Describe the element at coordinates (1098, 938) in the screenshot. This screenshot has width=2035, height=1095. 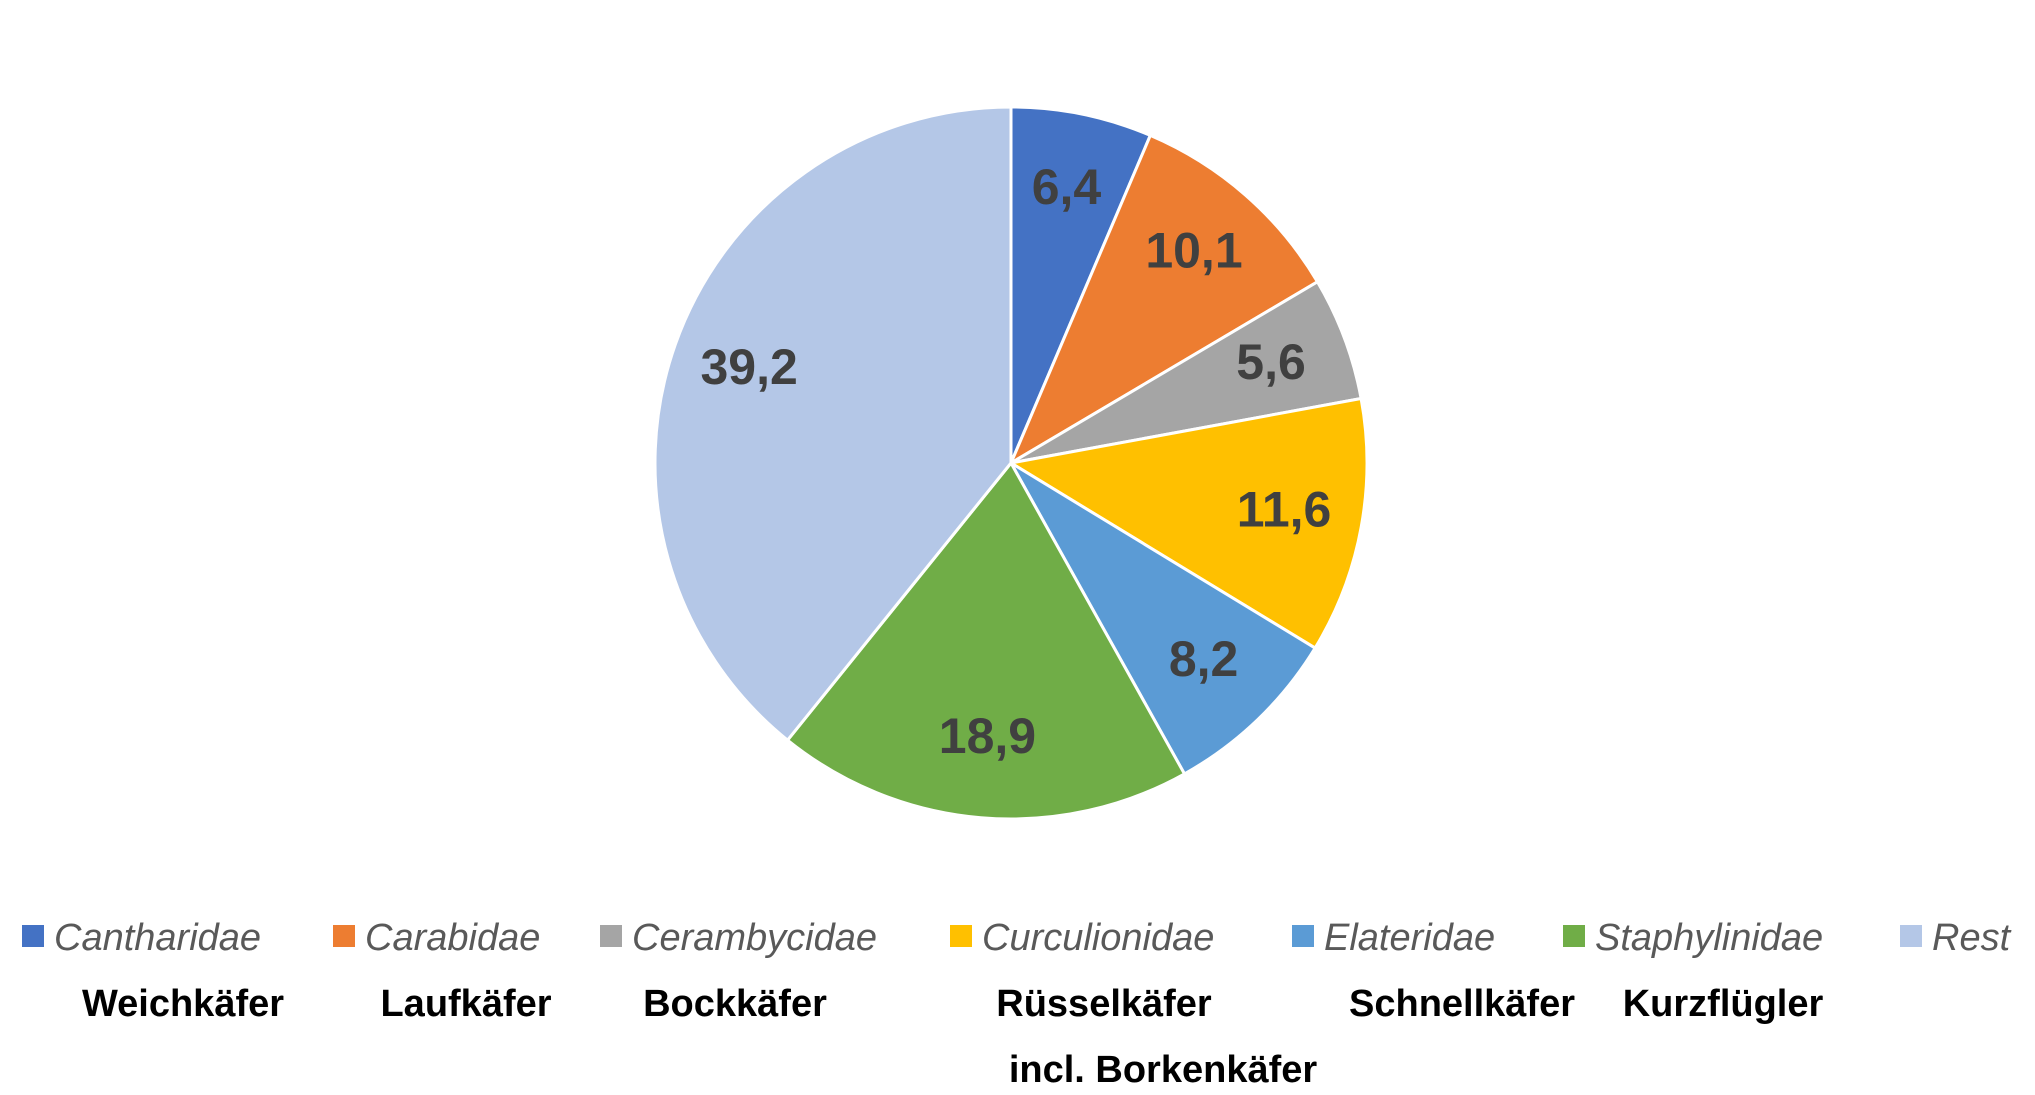
I see `legend-label: Curculionidae` at that location.